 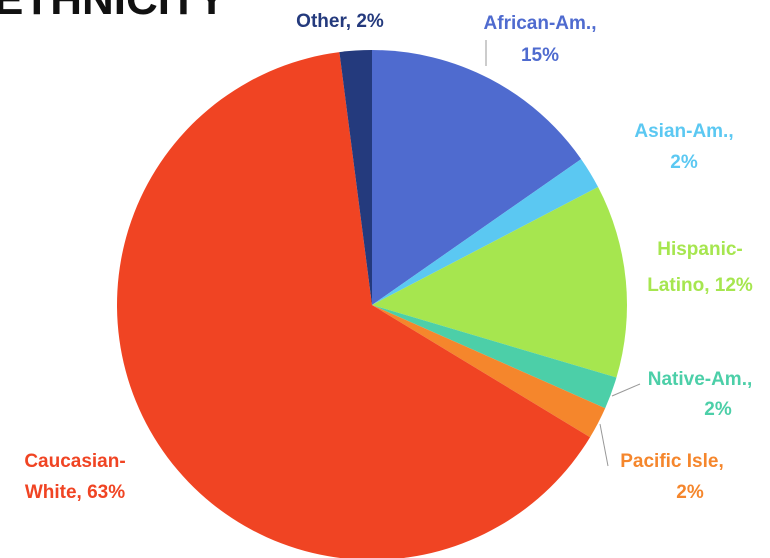 I want to click on data-label: White, 63%, so click(x=75, y=492).